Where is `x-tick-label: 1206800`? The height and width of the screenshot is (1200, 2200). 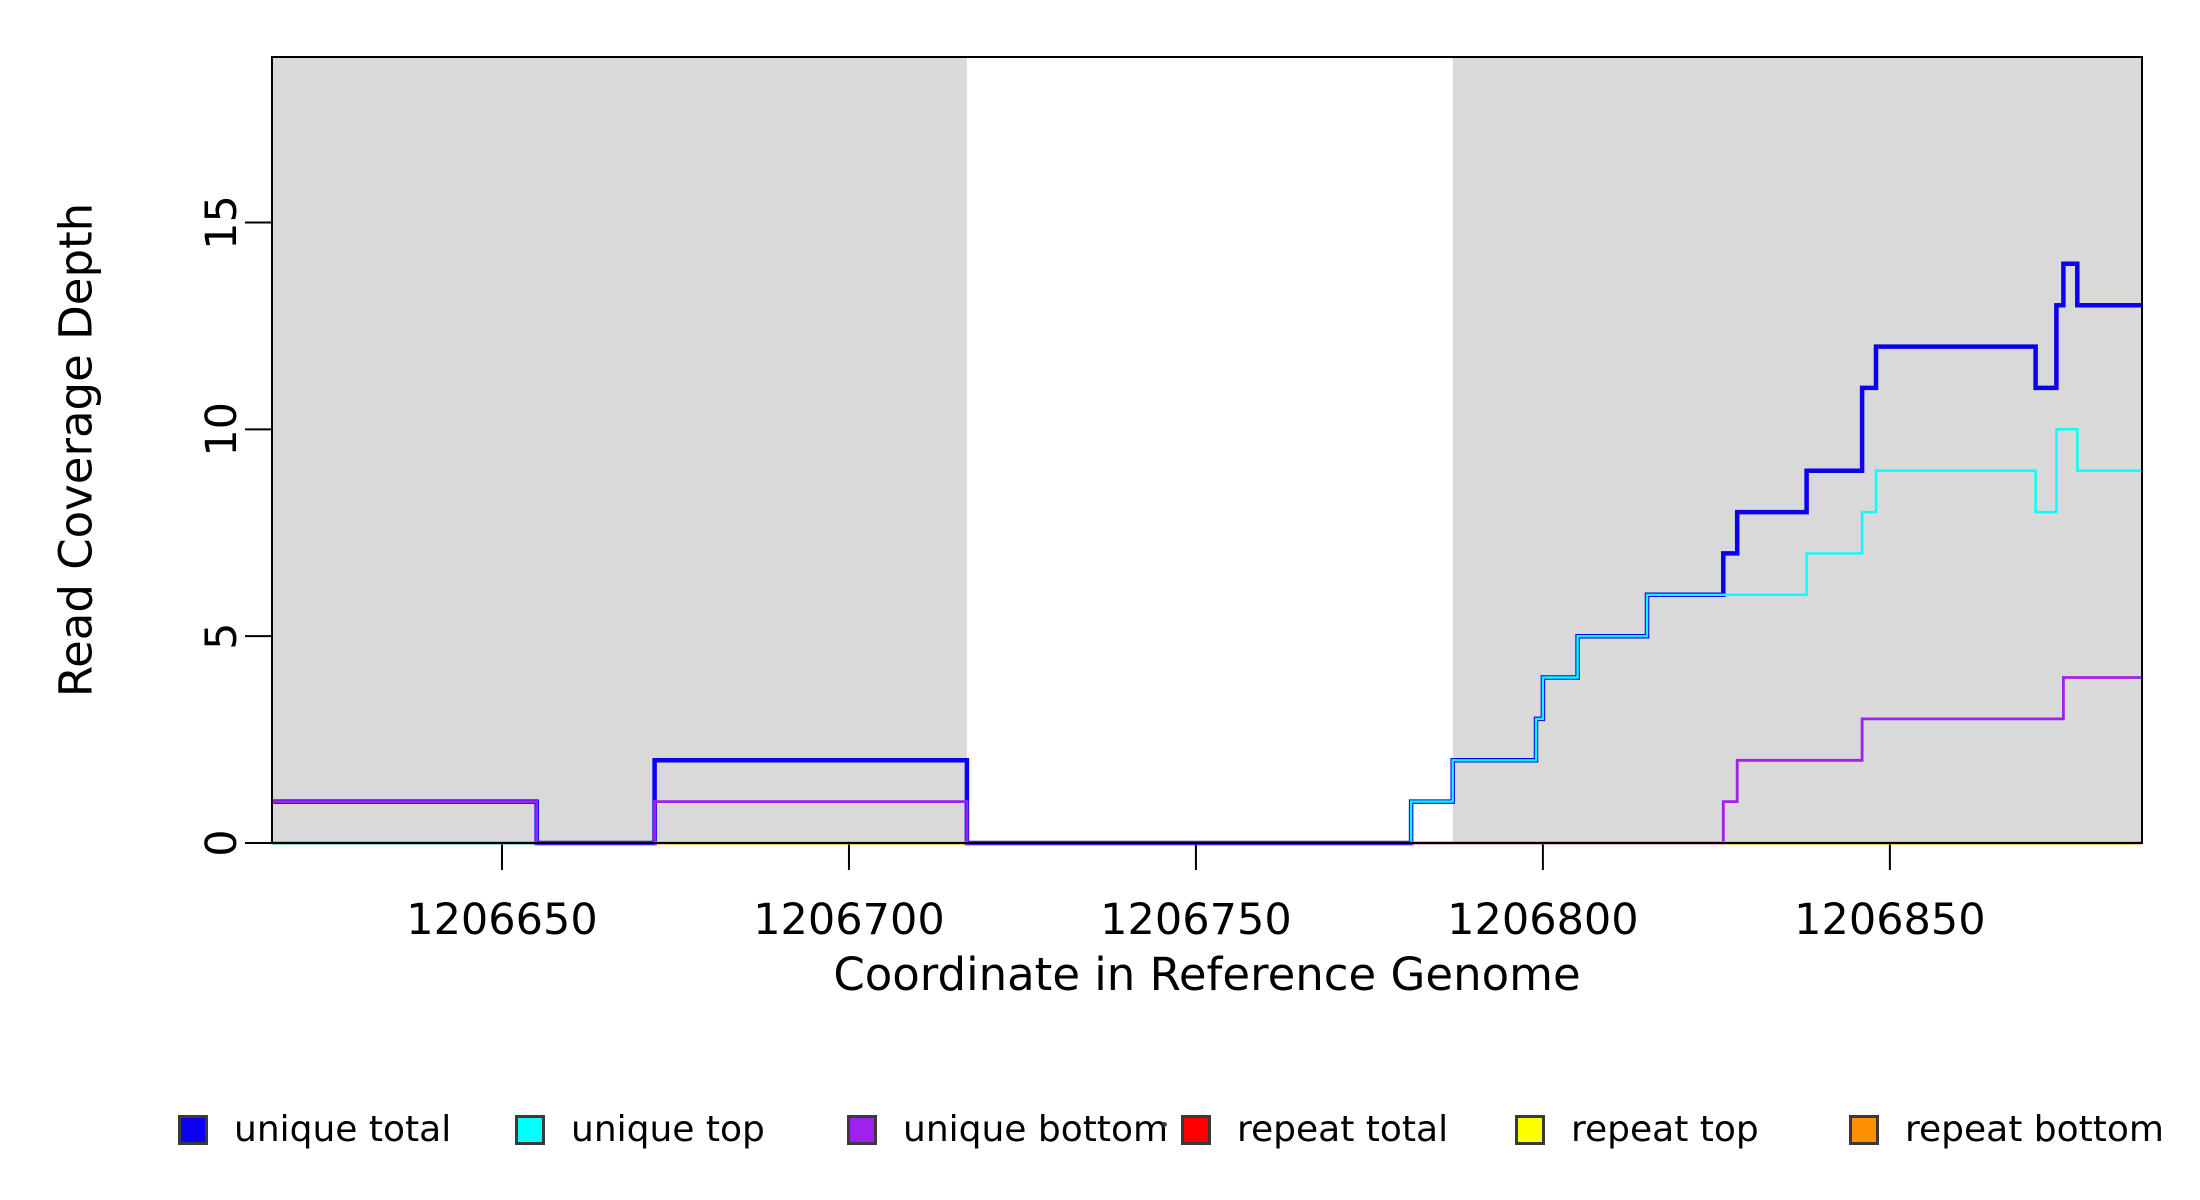 x-tick-label: 1206800 is located at coordinates (1543, 920).